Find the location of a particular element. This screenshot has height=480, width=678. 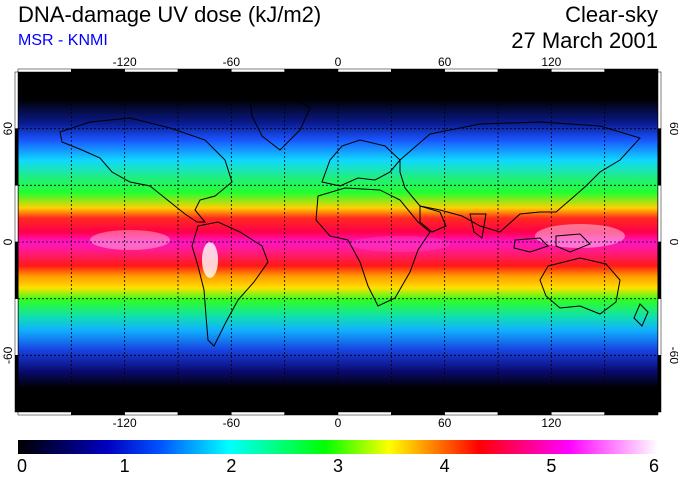

colorbar-tick-label: 2 is located at coordinates (231, 466).